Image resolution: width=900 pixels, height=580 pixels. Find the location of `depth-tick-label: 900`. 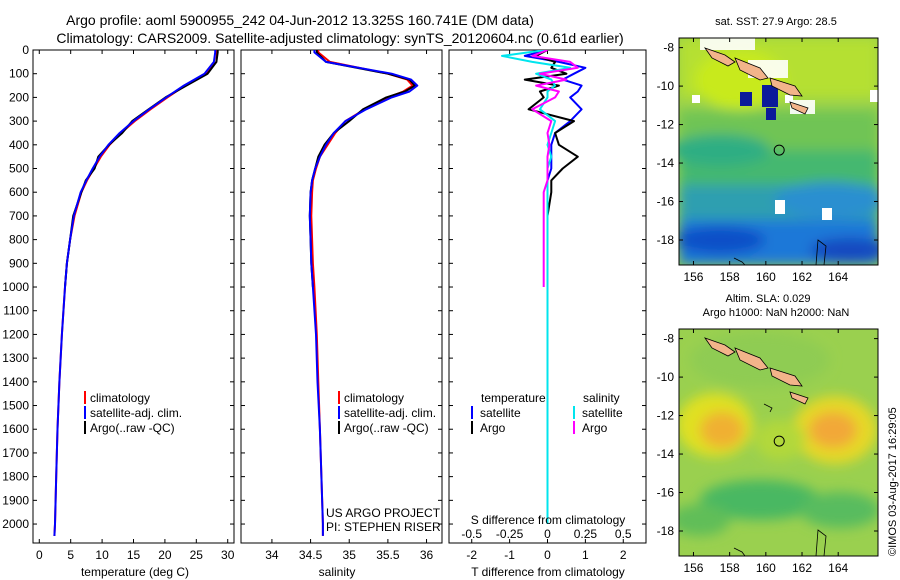

depth-tick-label: 900 is located at coordinates (19, 263).